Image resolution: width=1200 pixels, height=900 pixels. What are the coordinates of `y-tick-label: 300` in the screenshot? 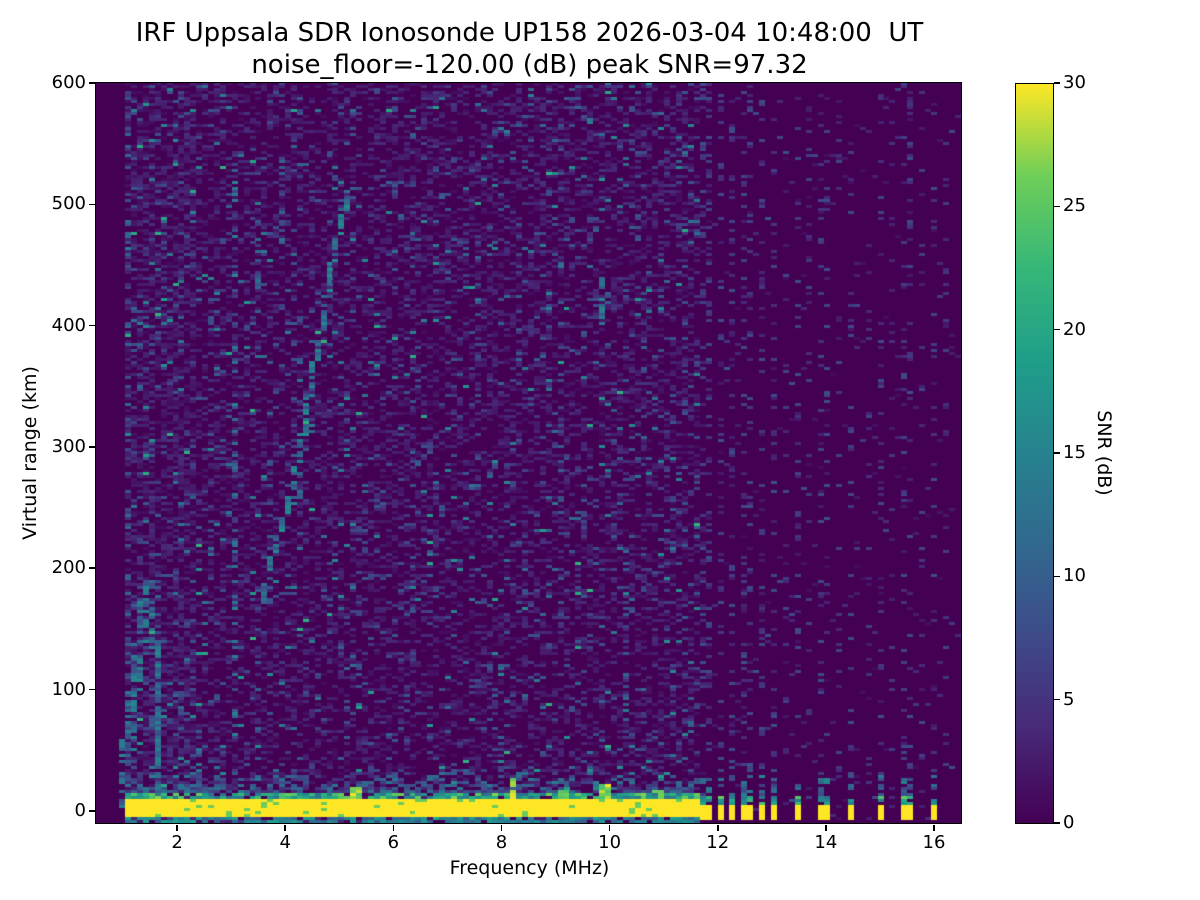 It's located at (68, 446).